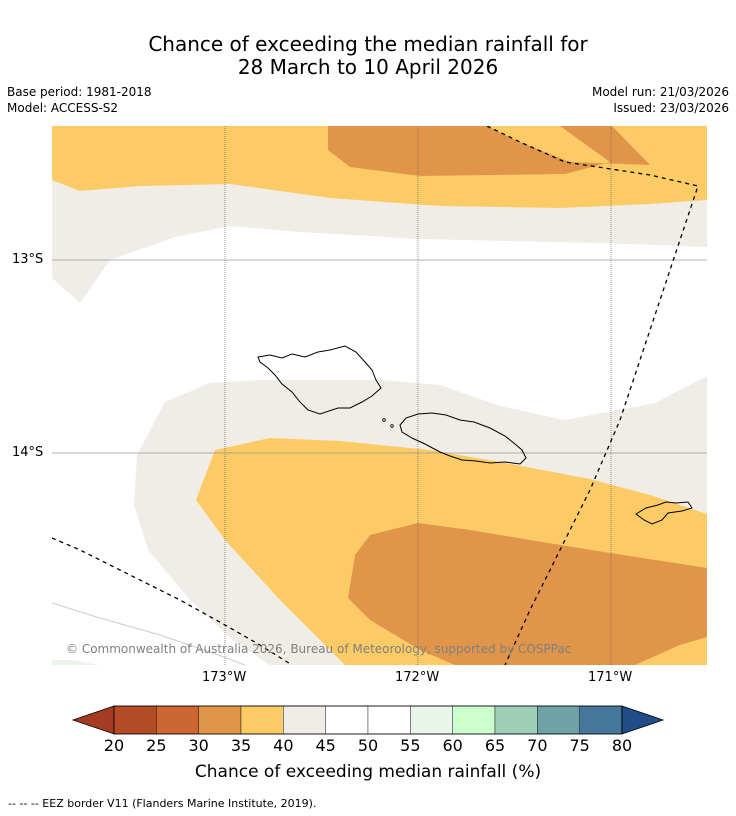 This screenshot has width=736, height=816. Describe the element at coordinates (463, 438) in the screenshot. I see `upolu-island-coastline` at that location.